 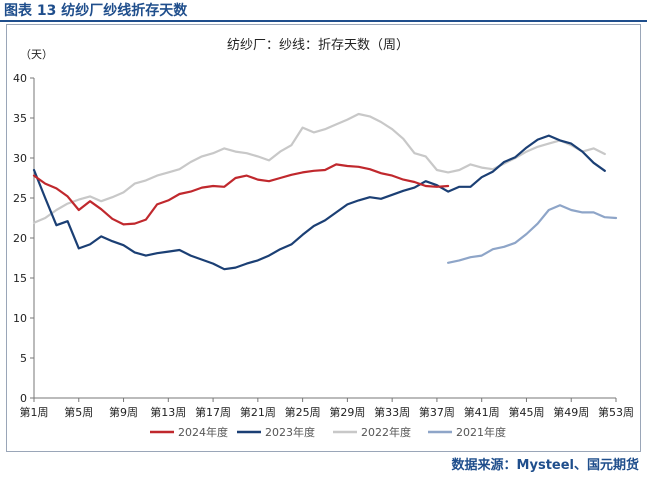 What do you see at coordinates (36, 54) in the screenshot?
I see `y-axis-label: （天）` at bounding box center [36, 54].